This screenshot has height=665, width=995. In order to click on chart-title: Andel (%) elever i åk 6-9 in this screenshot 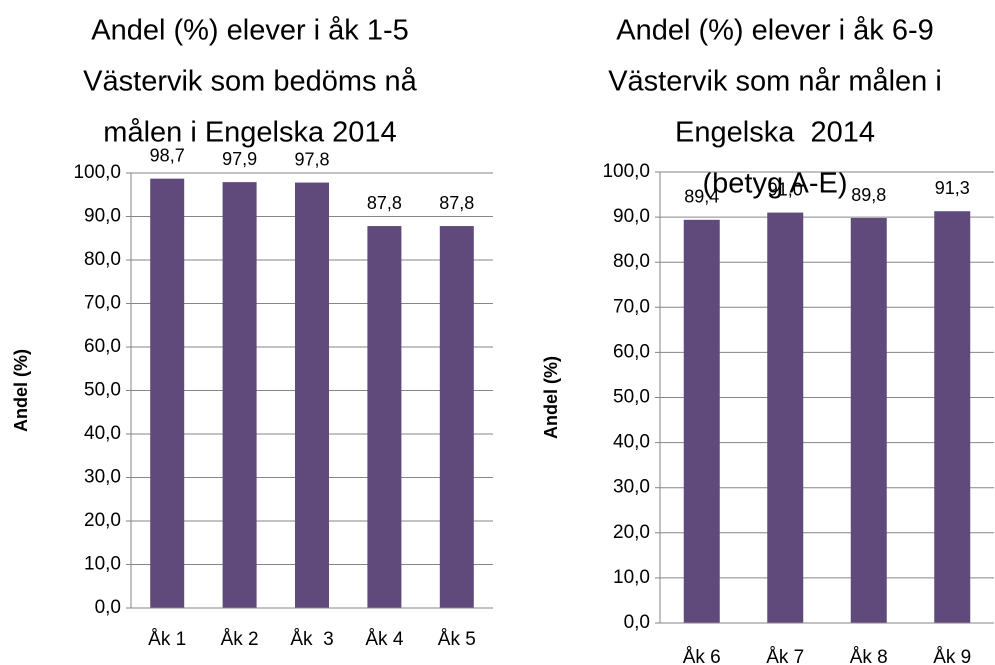, I will do `click(775, 31)`.